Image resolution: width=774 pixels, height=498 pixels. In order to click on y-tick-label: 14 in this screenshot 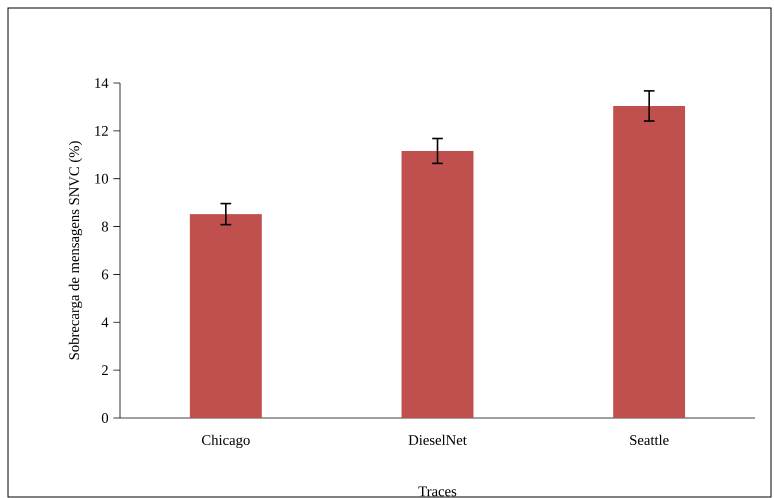, I will do `click(101, 83)`.